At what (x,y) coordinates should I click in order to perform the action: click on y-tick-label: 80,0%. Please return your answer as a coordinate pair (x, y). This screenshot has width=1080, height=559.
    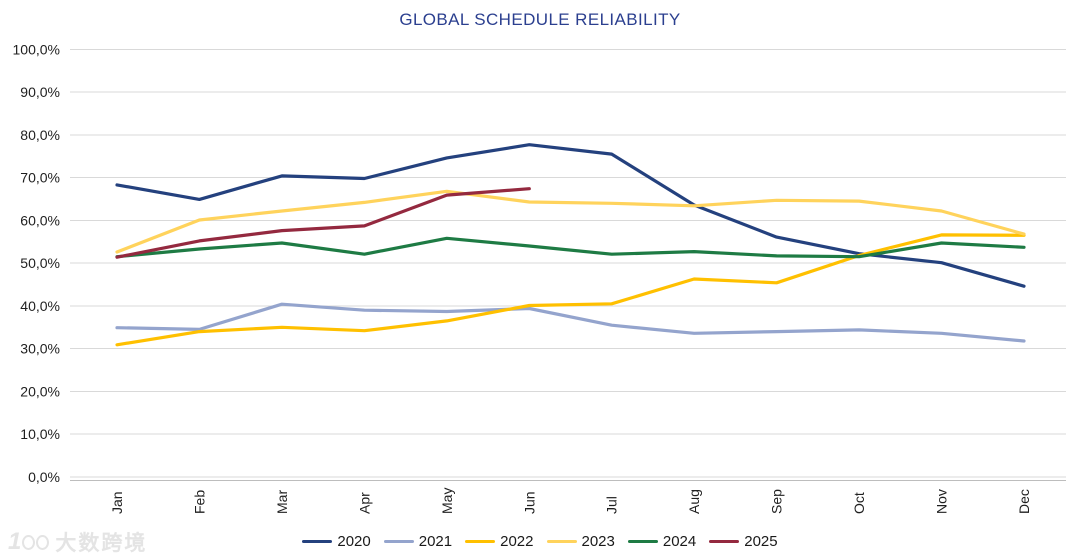
    Looking at the image, I should click on (40, 135).